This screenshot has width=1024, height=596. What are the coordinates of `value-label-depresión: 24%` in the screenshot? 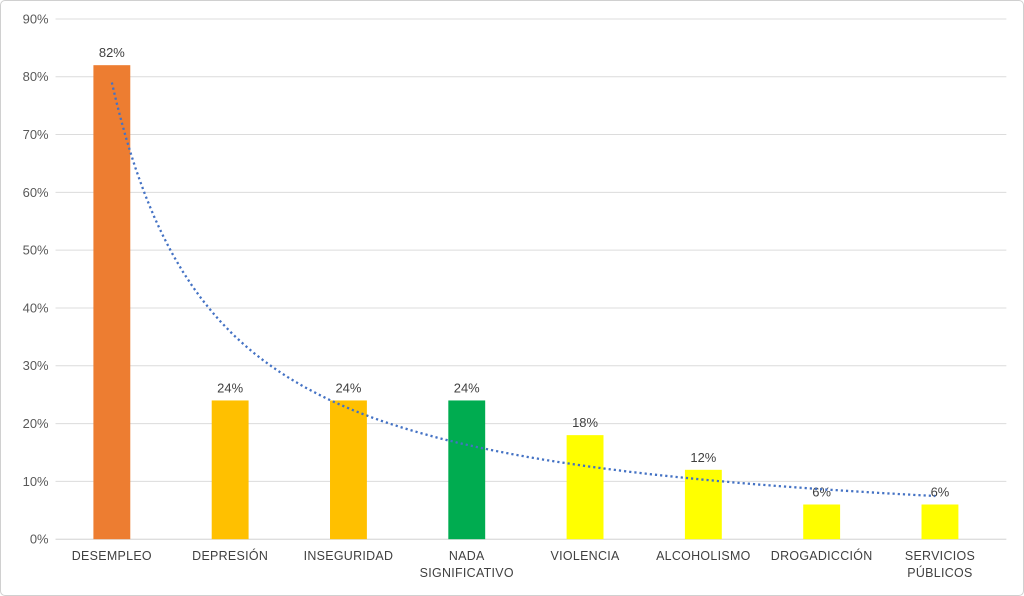 It's located at (230, 387).